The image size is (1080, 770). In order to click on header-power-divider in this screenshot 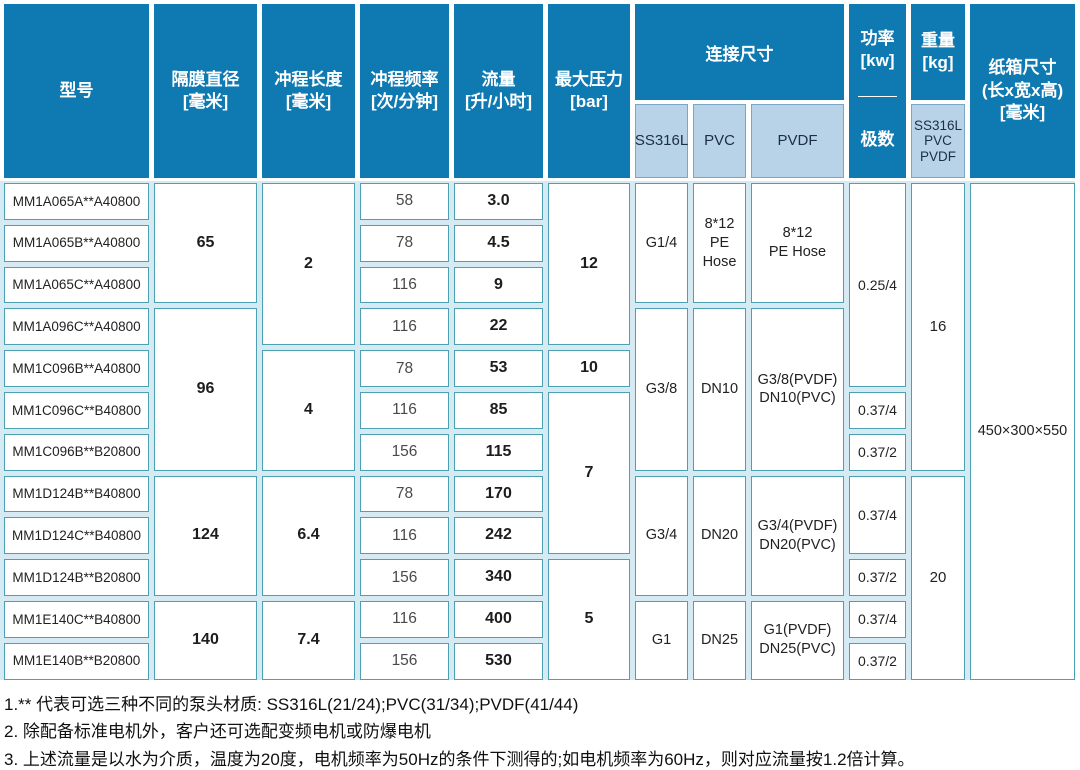, I will do `click(877, 96)`.